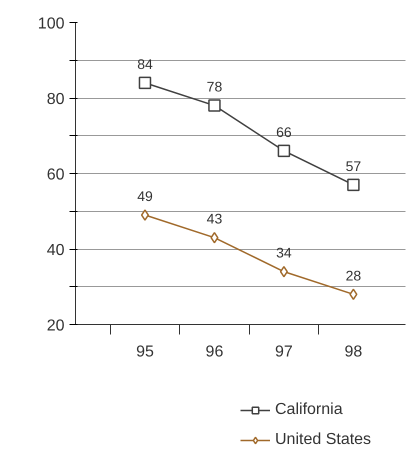 The height and width of the screenshot is (459, 420). I want to click on x-tick-label: 95, so click(145, 352).